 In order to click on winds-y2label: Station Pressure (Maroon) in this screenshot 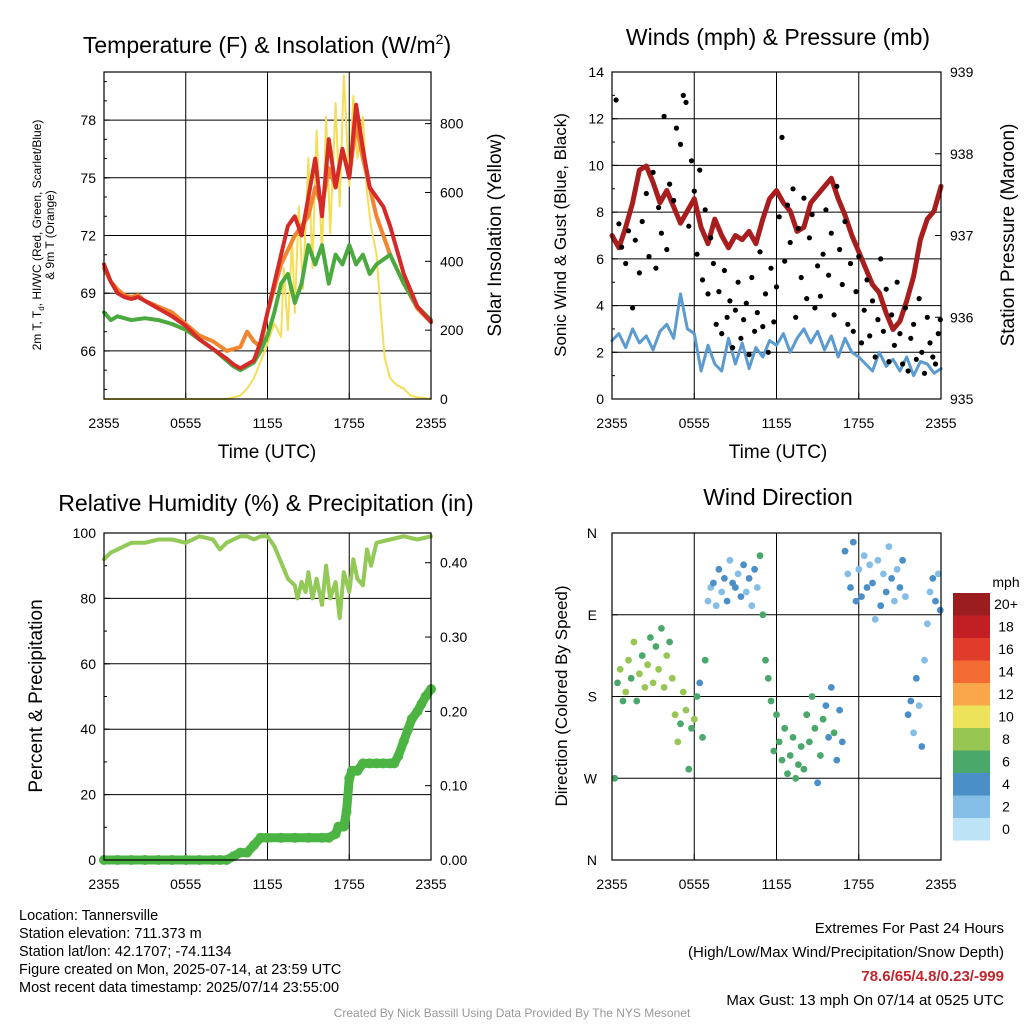, I will do `click(1008, 235)`.